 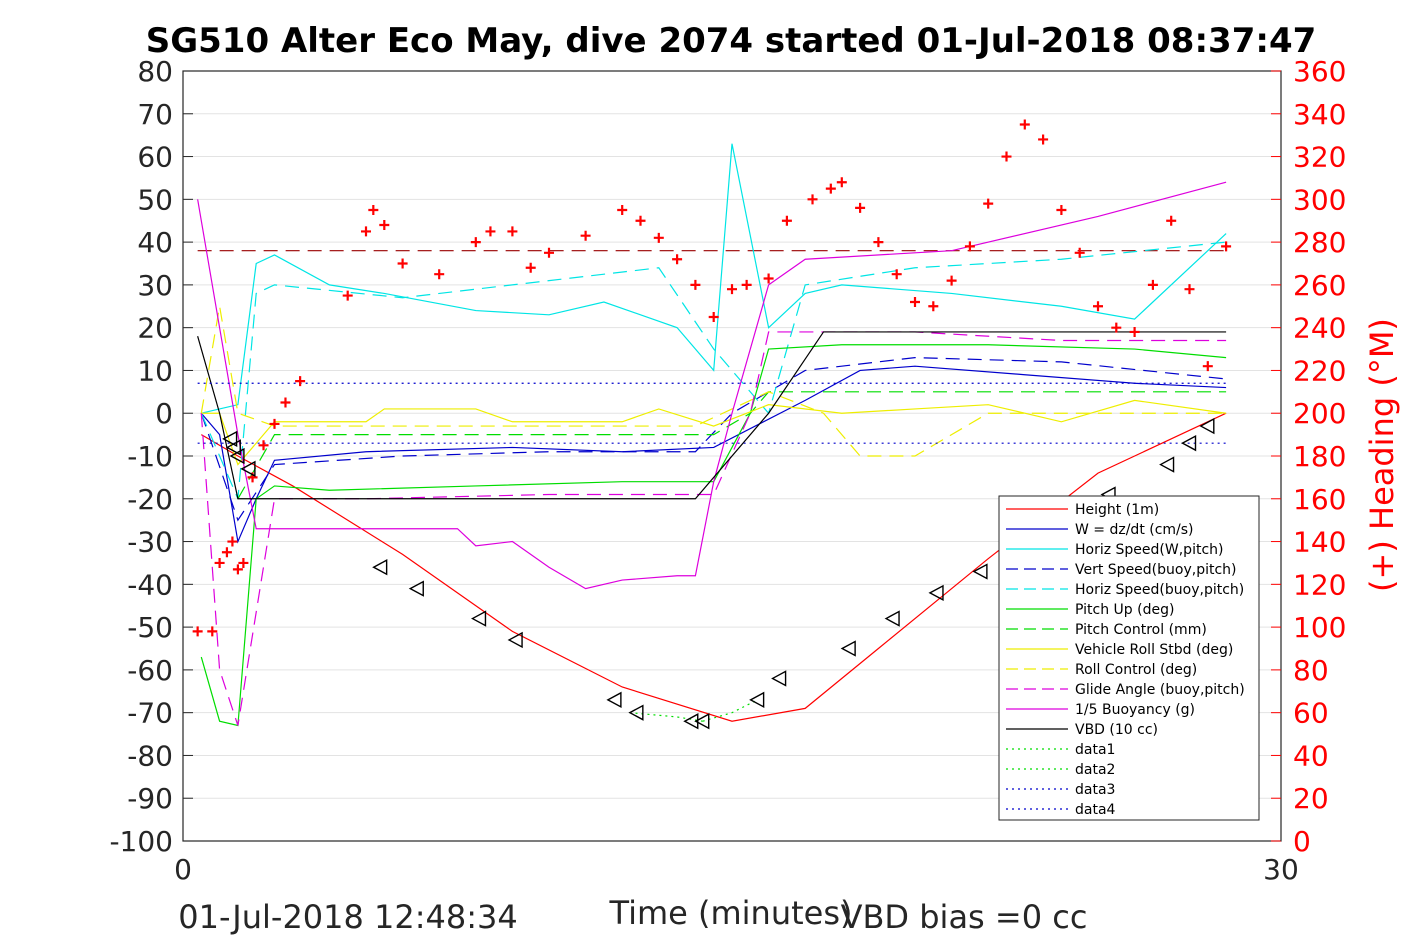 I want to click on tick-label-right: 260, so click(x=1319, y=285).